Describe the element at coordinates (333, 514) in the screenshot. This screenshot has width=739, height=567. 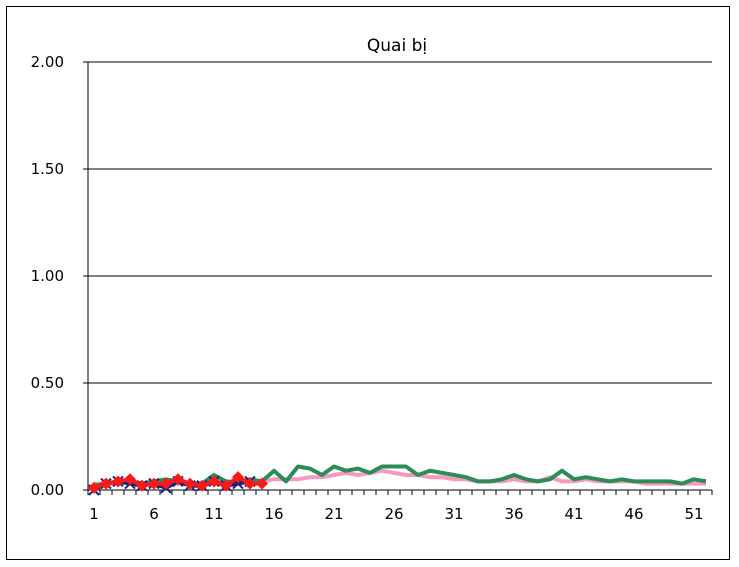
I see `x-tick-label: 21` at that location.